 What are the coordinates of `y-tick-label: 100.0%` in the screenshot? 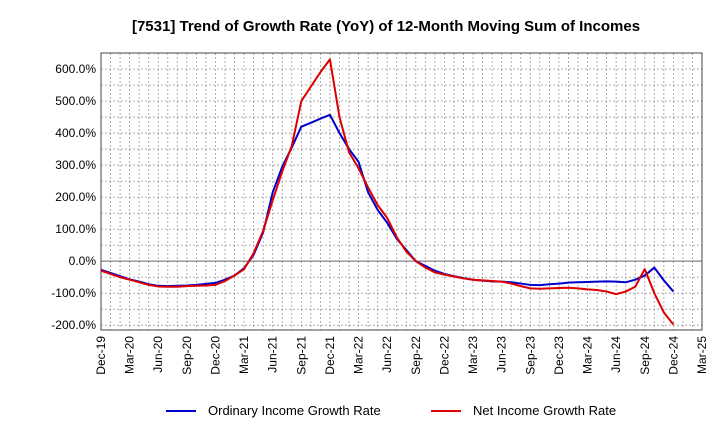 It's located at (75, 229).